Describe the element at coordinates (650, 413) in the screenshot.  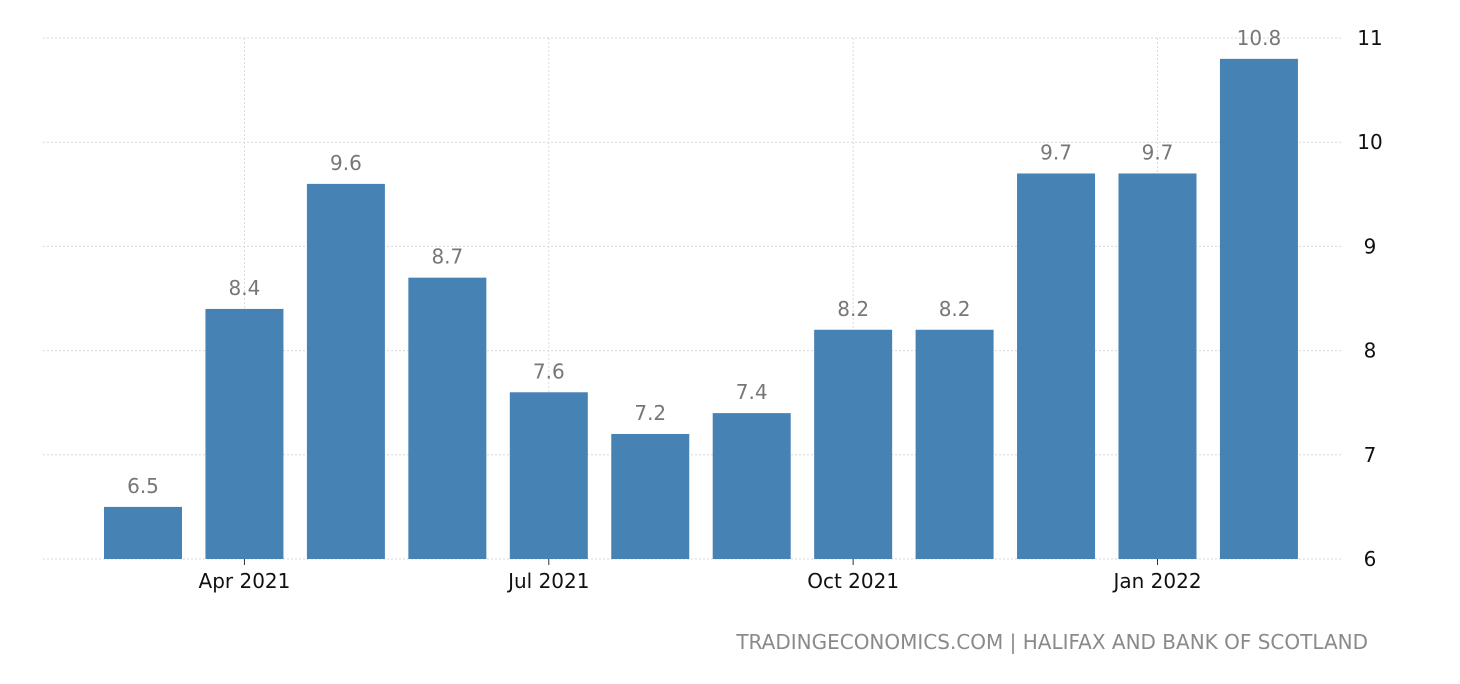
I see `bar-value-label: 7.2` at that location.